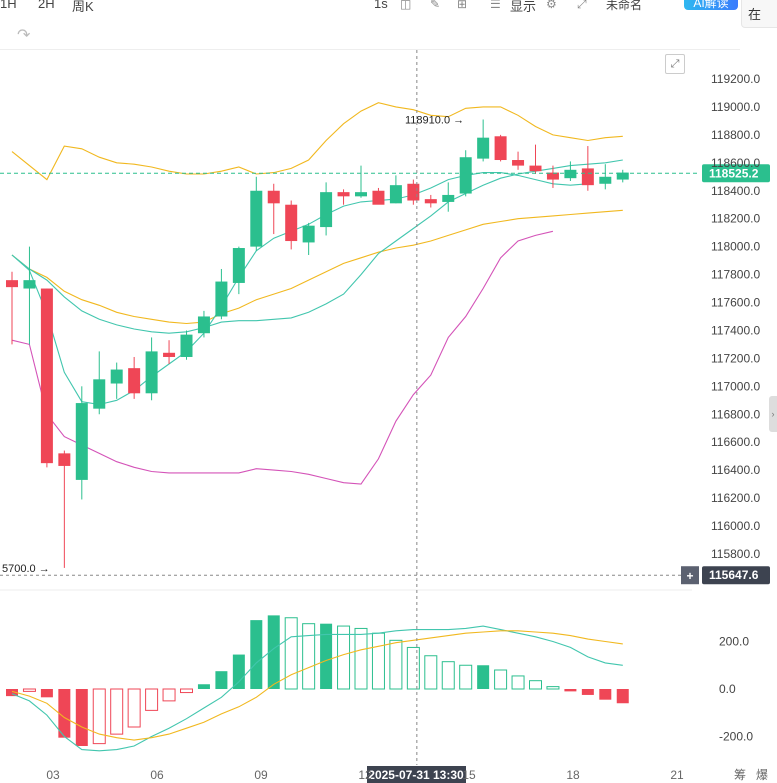 The height and width of the screenshot is (783, 777). What do you see at coordinates (523, 7) in the screenshot?
I see `display-menu: 显示` at bounding box center [523, 7].